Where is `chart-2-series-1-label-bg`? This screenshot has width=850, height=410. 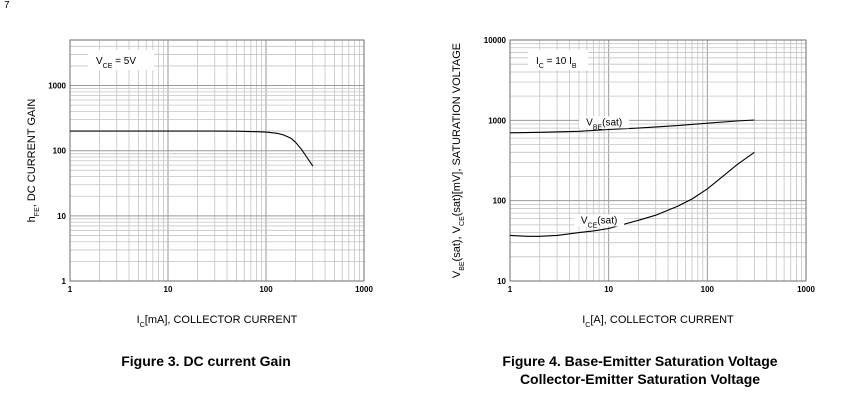 chart-2-series-1-label-bg is located at coordinates (604, 122).